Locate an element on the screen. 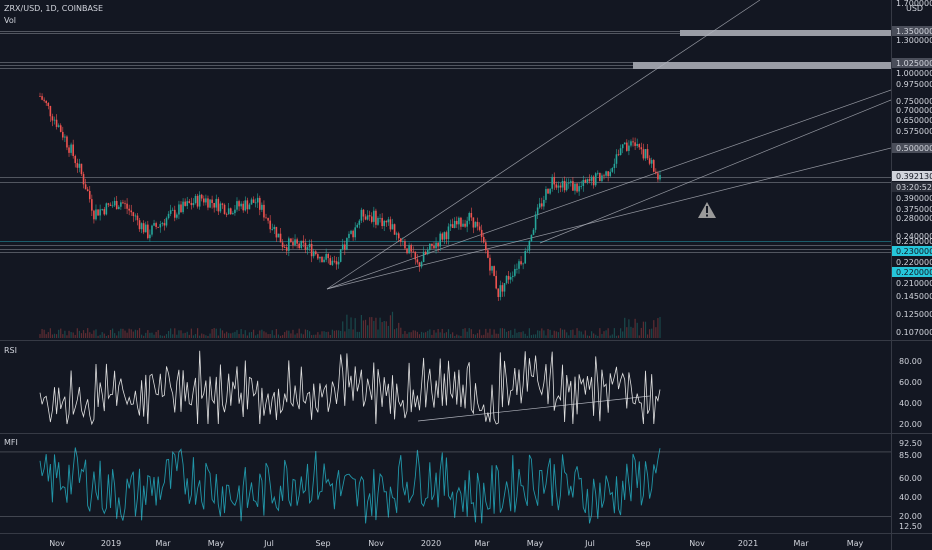 Image resolution: width=932 pixels, height=550 pixels. rsi-axis: 80.00 60.00 40.00 20.00 is located at coordinates (910, 393).